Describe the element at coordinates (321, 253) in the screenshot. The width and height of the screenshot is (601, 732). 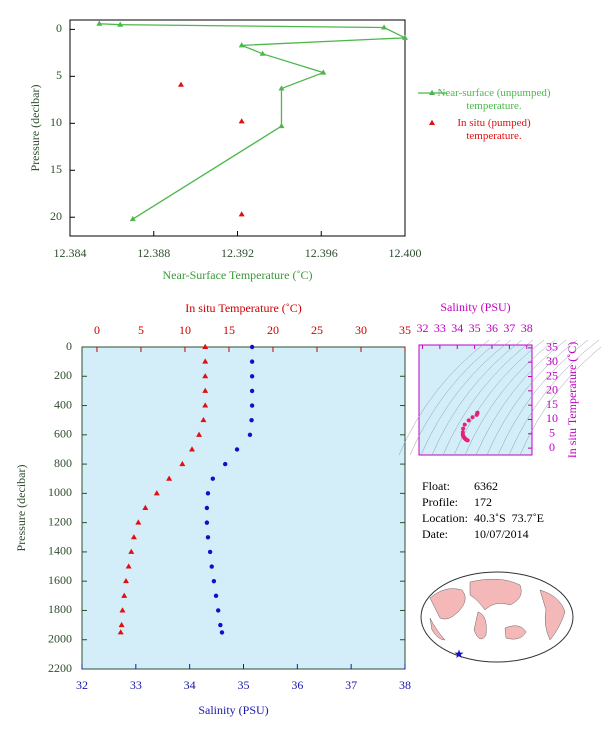
I see `x-tick-label: 12.396` at that location.